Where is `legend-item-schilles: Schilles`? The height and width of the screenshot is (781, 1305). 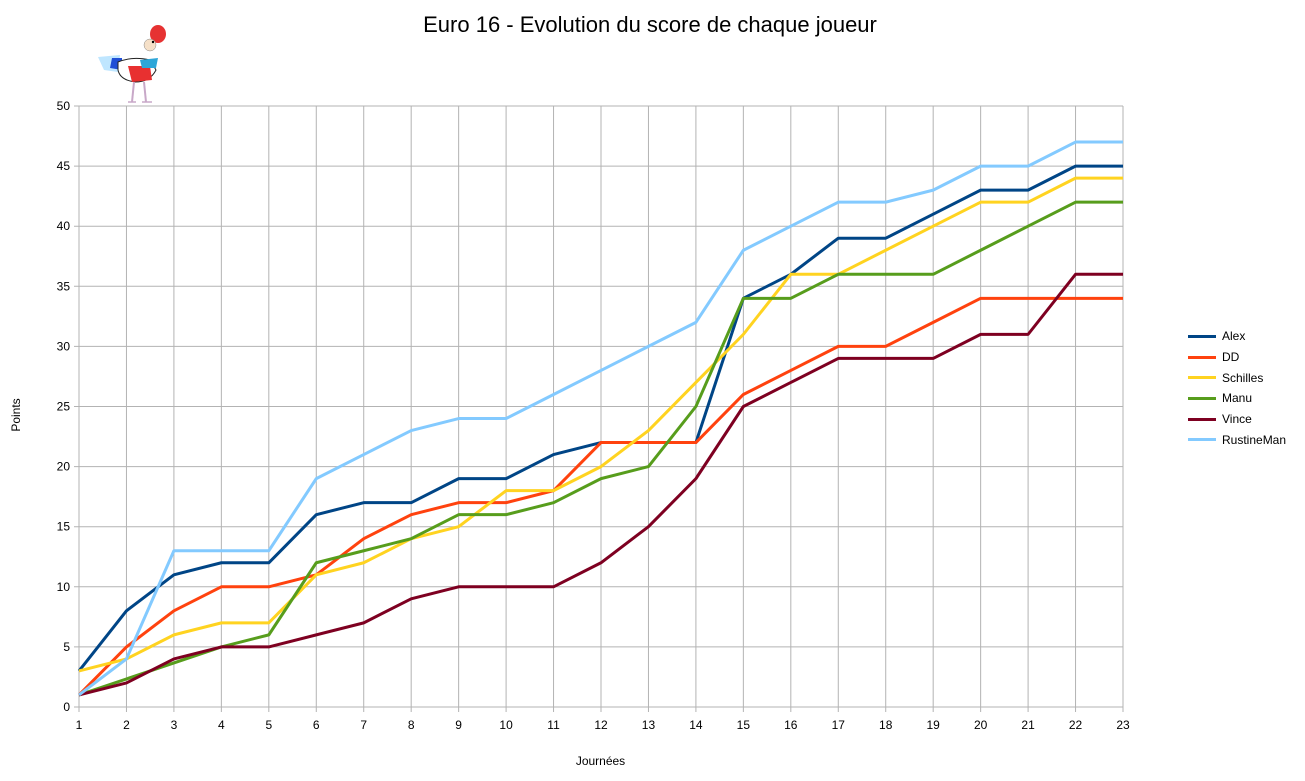
legend-item-schilles: Schilles is located at coordinates (1237, 377).